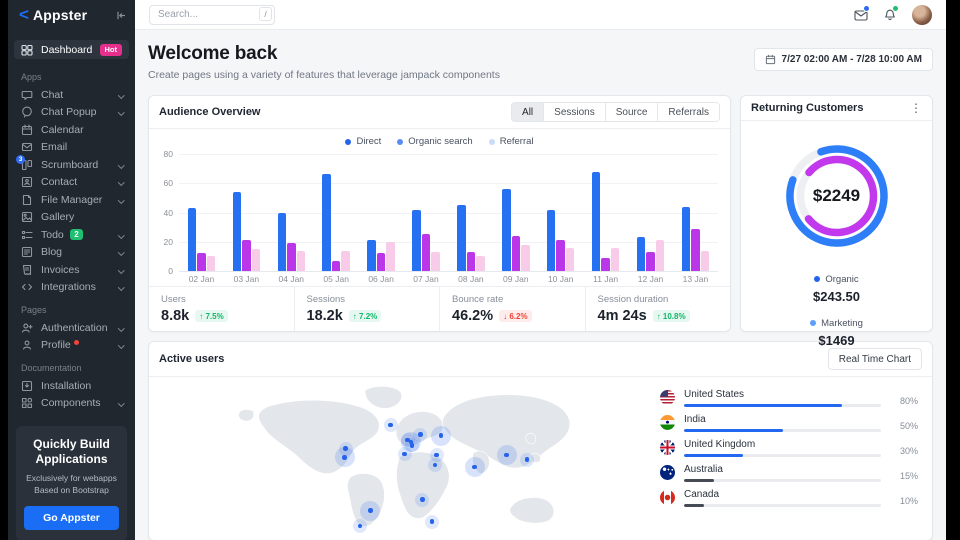  Describe the element at coordinates (71, 346) in the screenshot. I see `sidebar-item-profile: Profile` at that location.